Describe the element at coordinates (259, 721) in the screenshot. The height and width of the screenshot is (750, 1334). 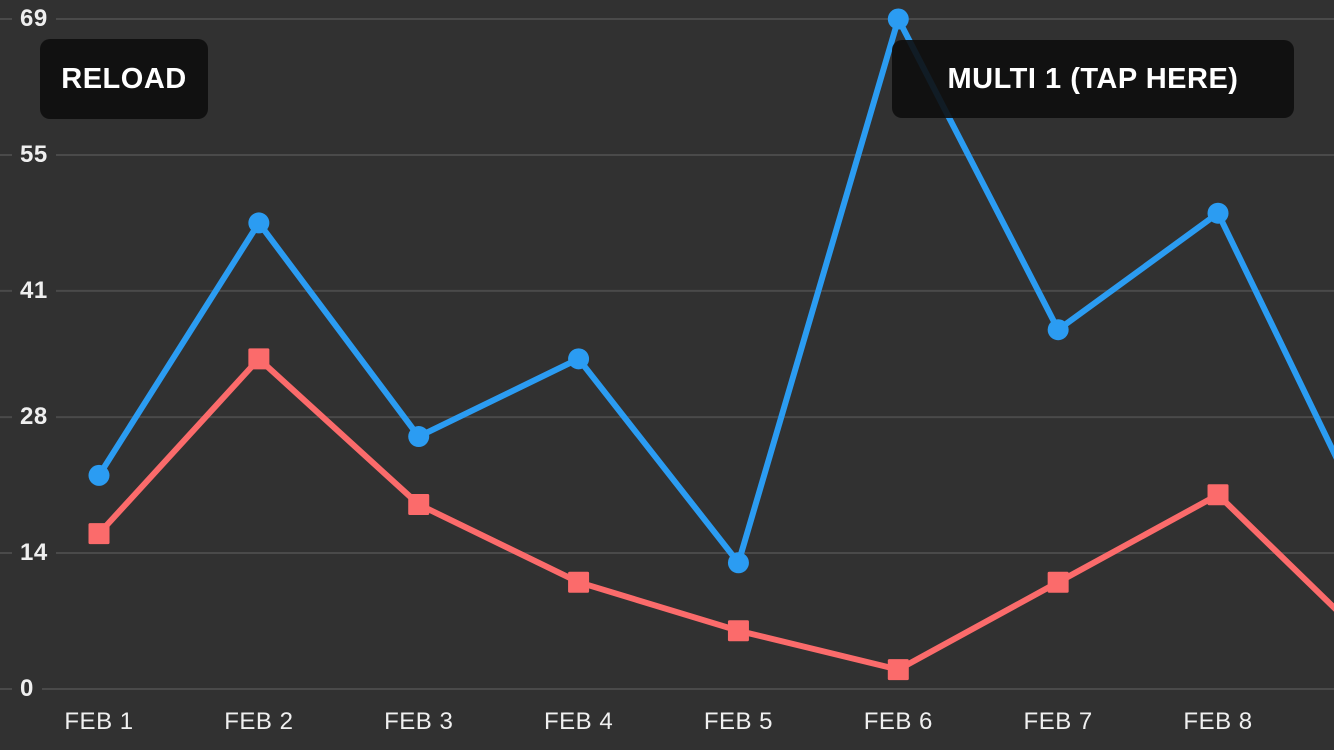
I see `x-tick-label-feb-2: FEB 2` at that location.